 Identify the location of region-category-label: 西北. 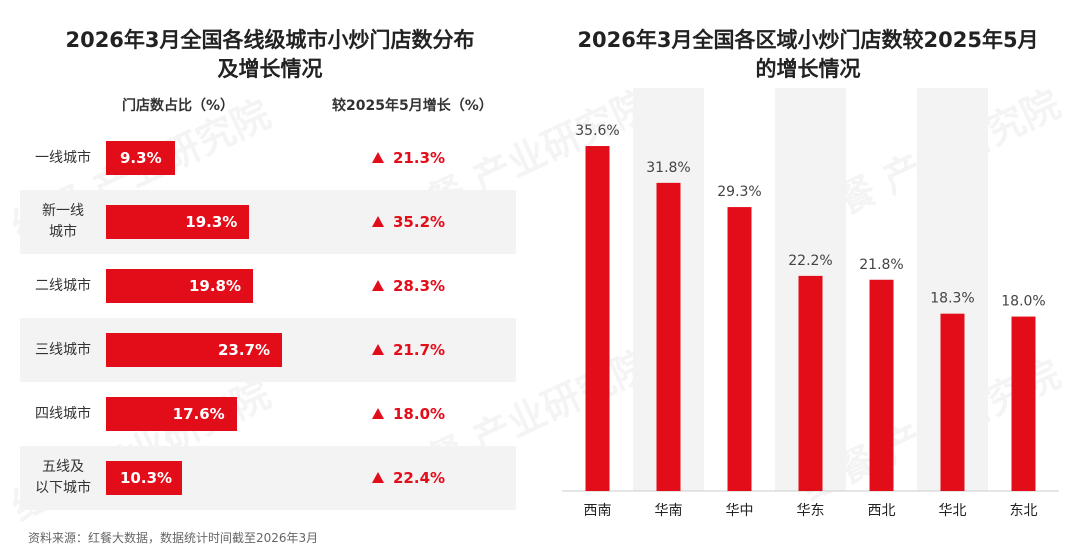
(882, 511).